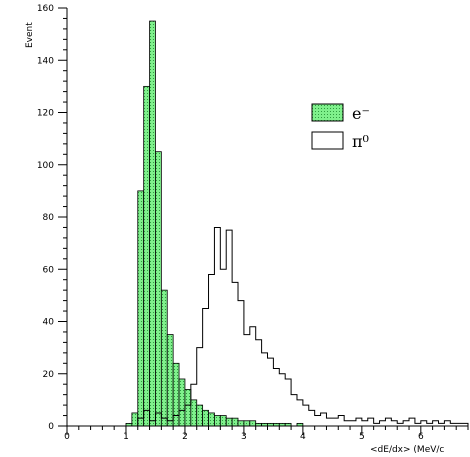  What do you see at coordinates (49, 375) in the screenshot?
I see `y-tick-label: 20` at bounding box center [49, 375].